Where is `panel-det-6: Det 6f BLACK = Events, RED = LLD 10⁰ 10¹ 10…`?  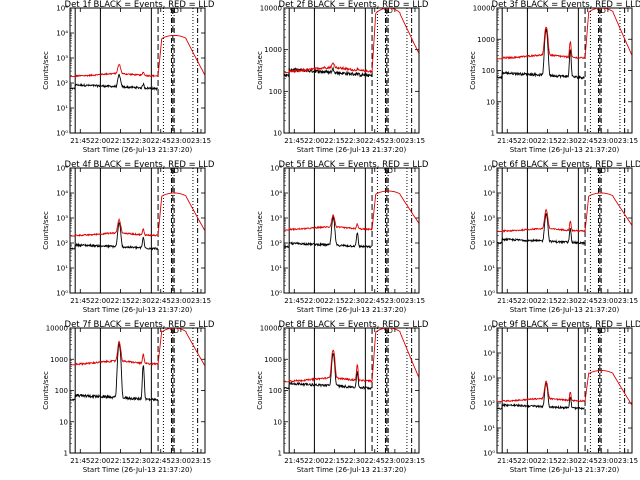 panel-det-6: Det 6f BLACK = Events, RED = LLD 10⁰ 10¹ 10… is located at coordinates (554, 237).